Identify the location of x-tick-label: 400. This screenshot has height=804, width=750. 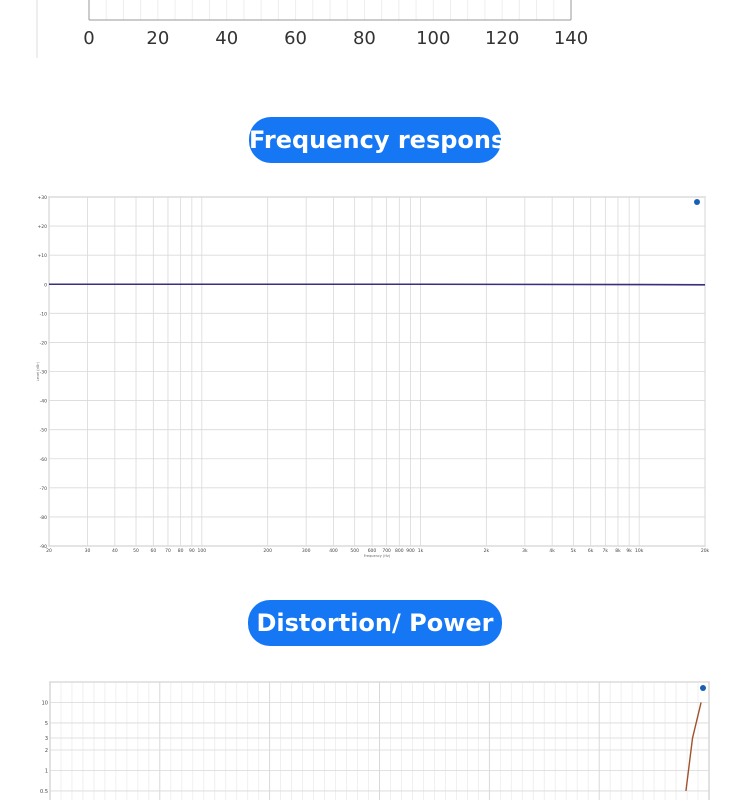
(333, 551).